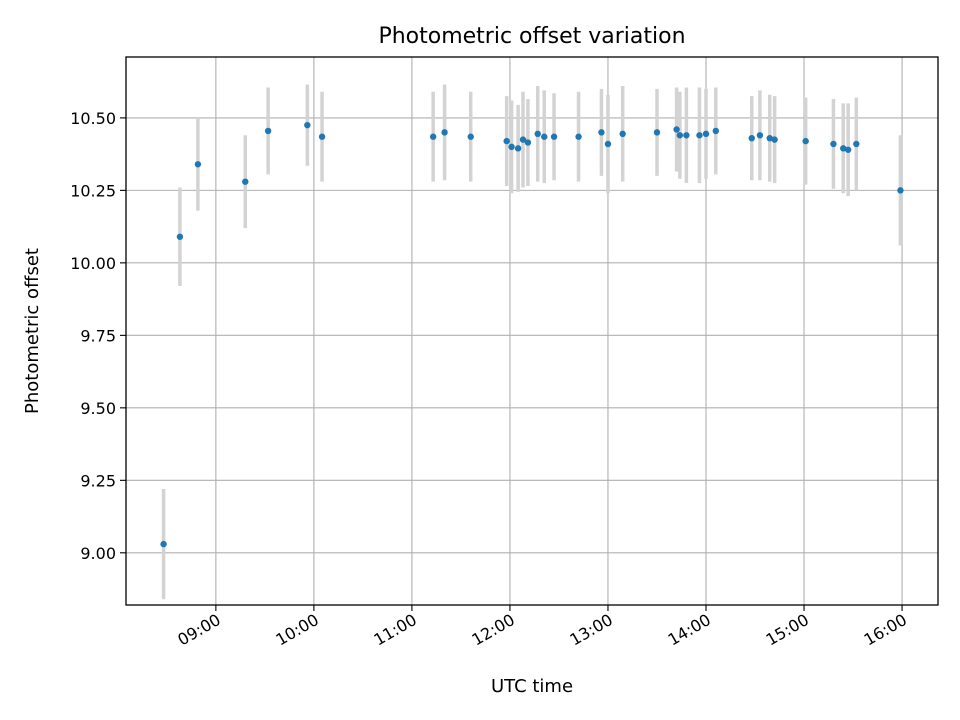  I want to click on y-tick-label: 10.50, so click(93, 118).